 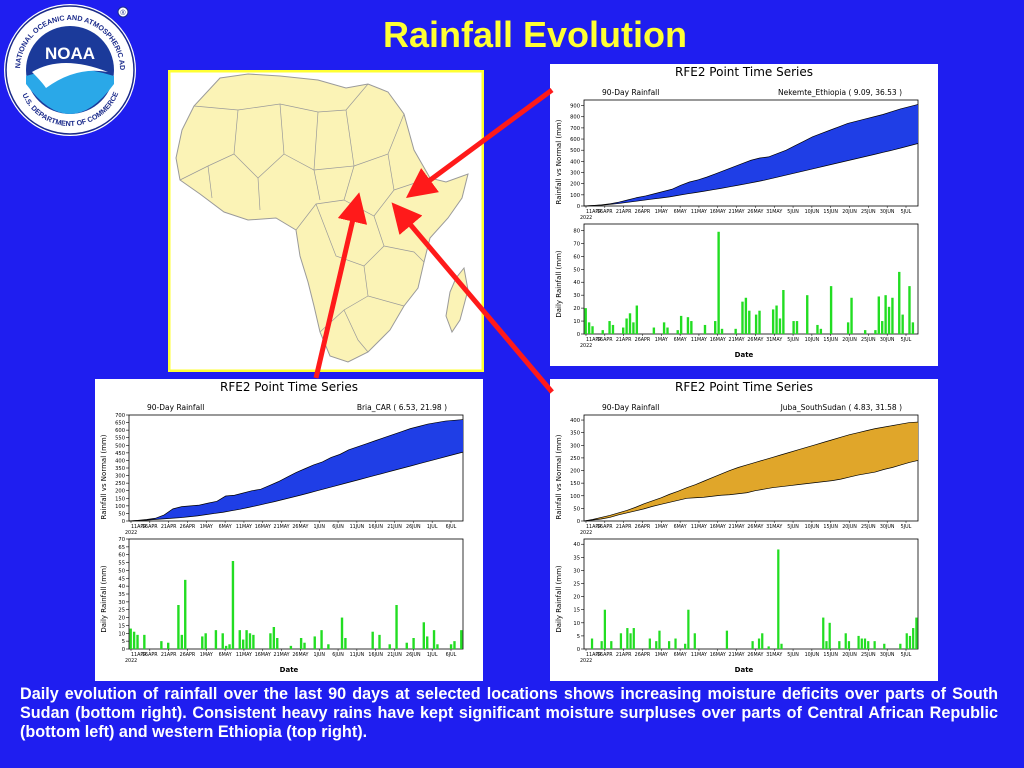 I want to click on y-tick-label: 20, so click(x=121, y=619).